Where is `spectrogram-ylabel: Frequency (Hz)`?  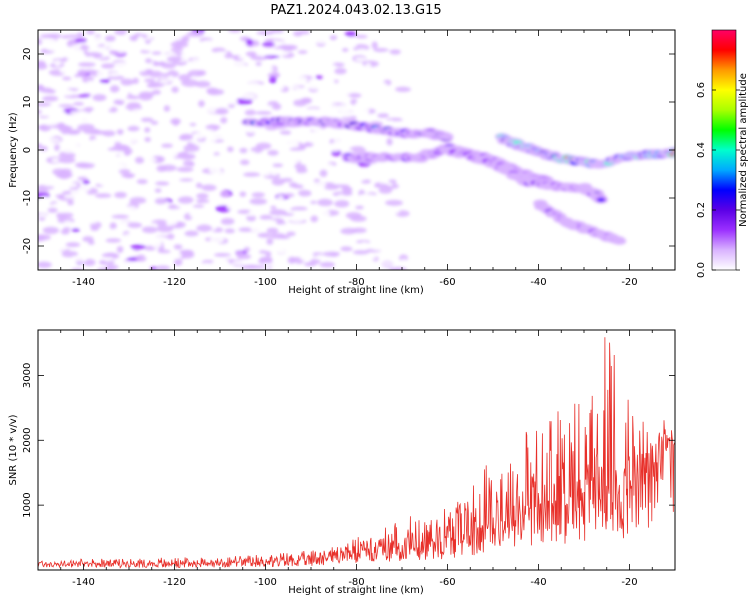 spectrogram-ylabel: Frequency (Hz) is located at coordinates (13, 150).